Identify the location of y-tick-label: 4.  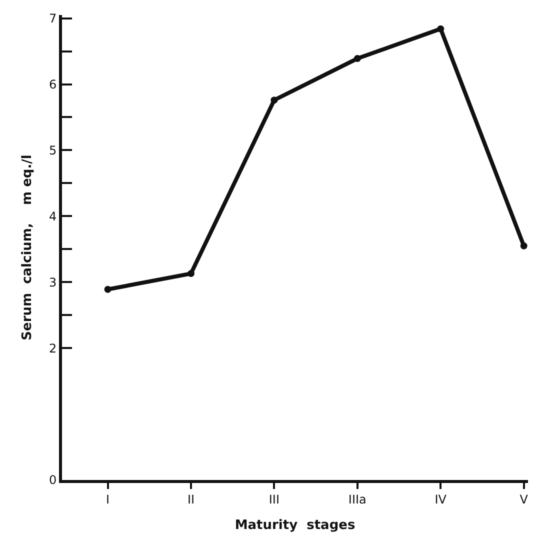
(52, 216).